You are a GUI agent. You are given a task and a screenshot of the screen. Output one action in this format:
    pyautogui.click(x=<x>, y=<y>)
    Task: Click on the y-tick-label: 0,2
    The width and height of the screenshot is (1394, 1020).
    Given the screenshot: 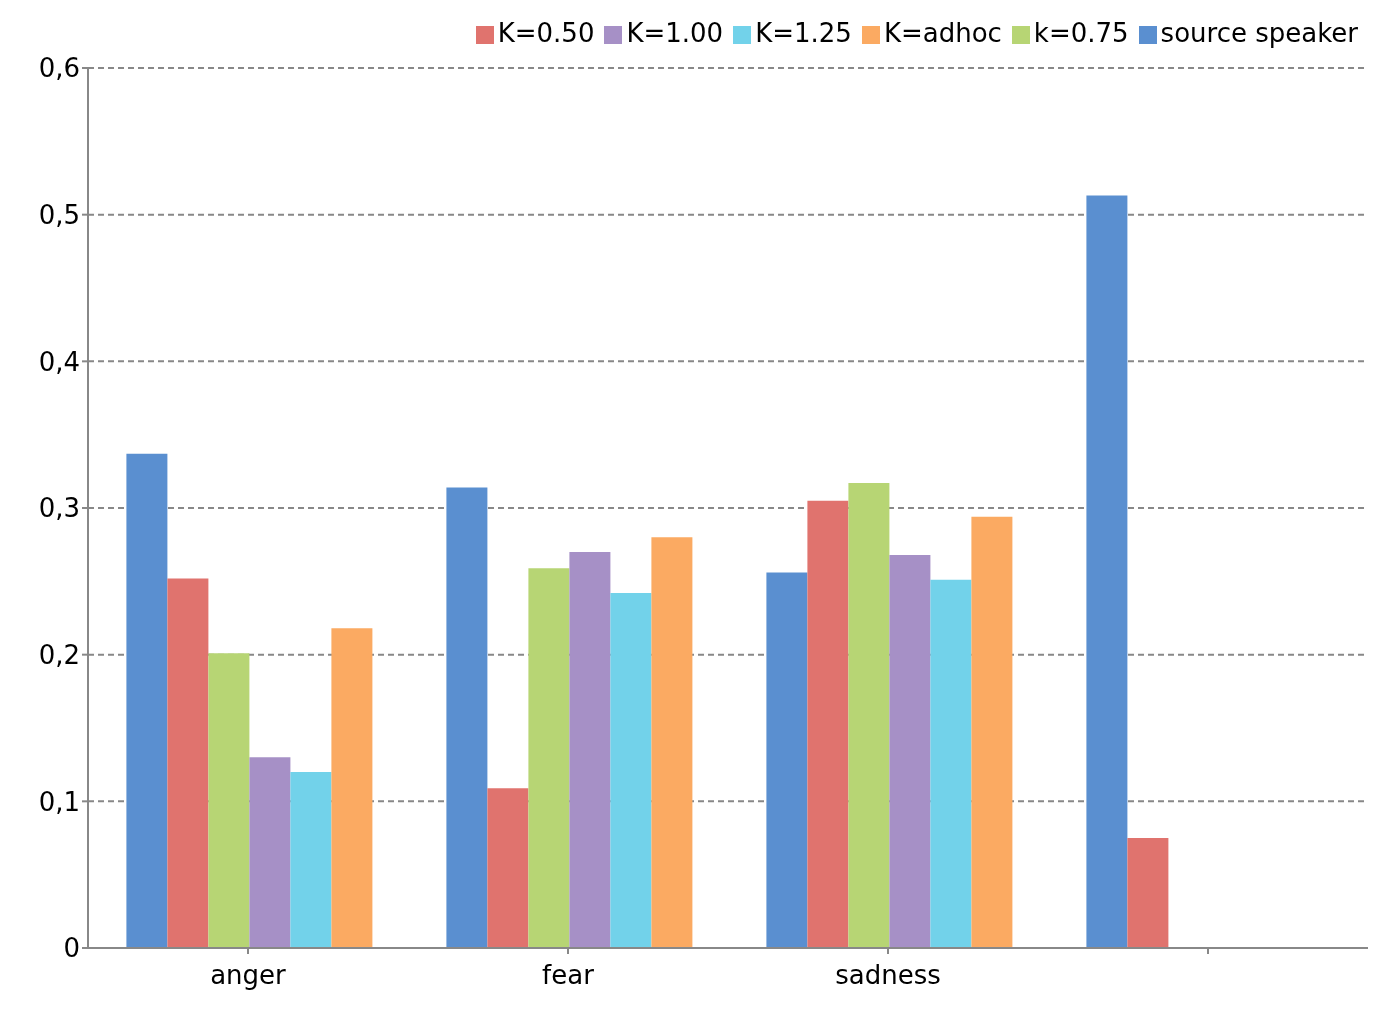 What is the action you would take?
    pyautogui.click(x=59, y=654)
    